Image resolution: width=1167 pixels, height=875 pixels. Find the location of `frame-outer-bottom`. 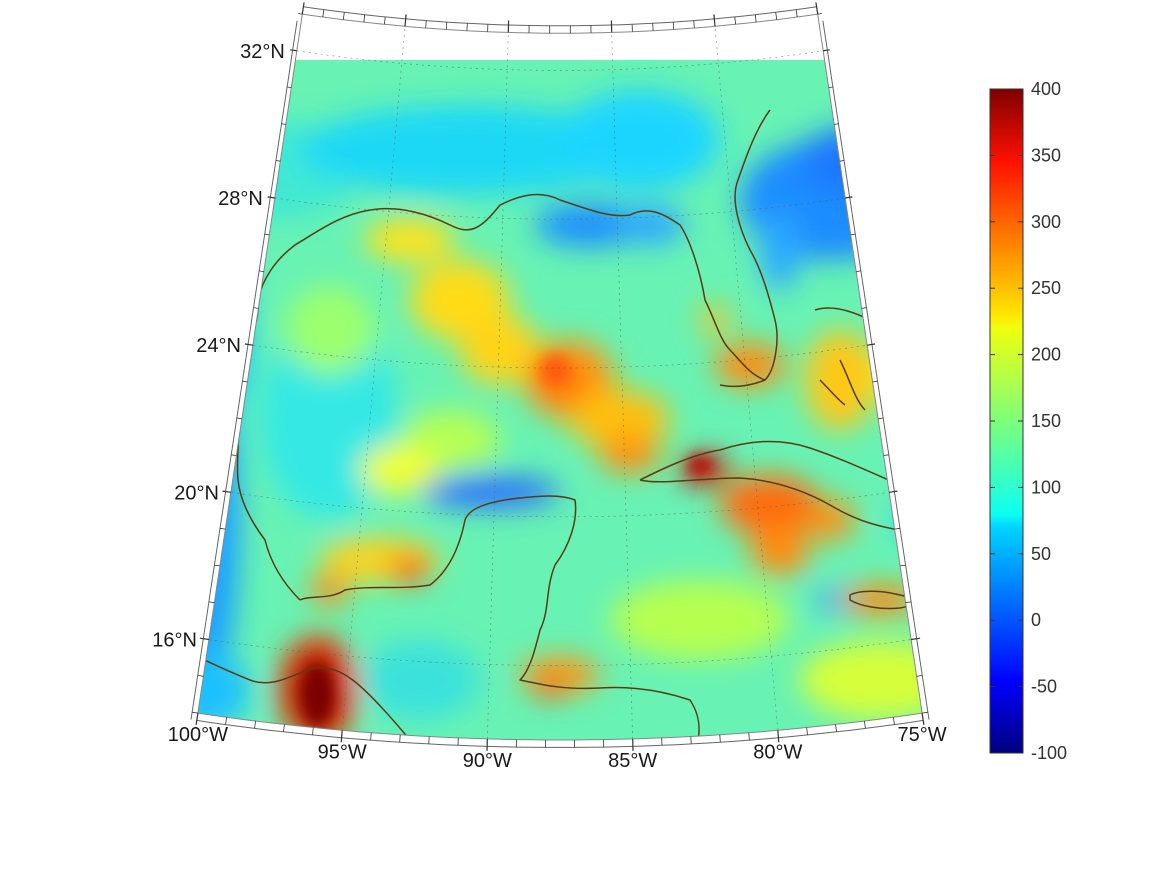

frame-outer-bottom is located at coordinates (560, 733).